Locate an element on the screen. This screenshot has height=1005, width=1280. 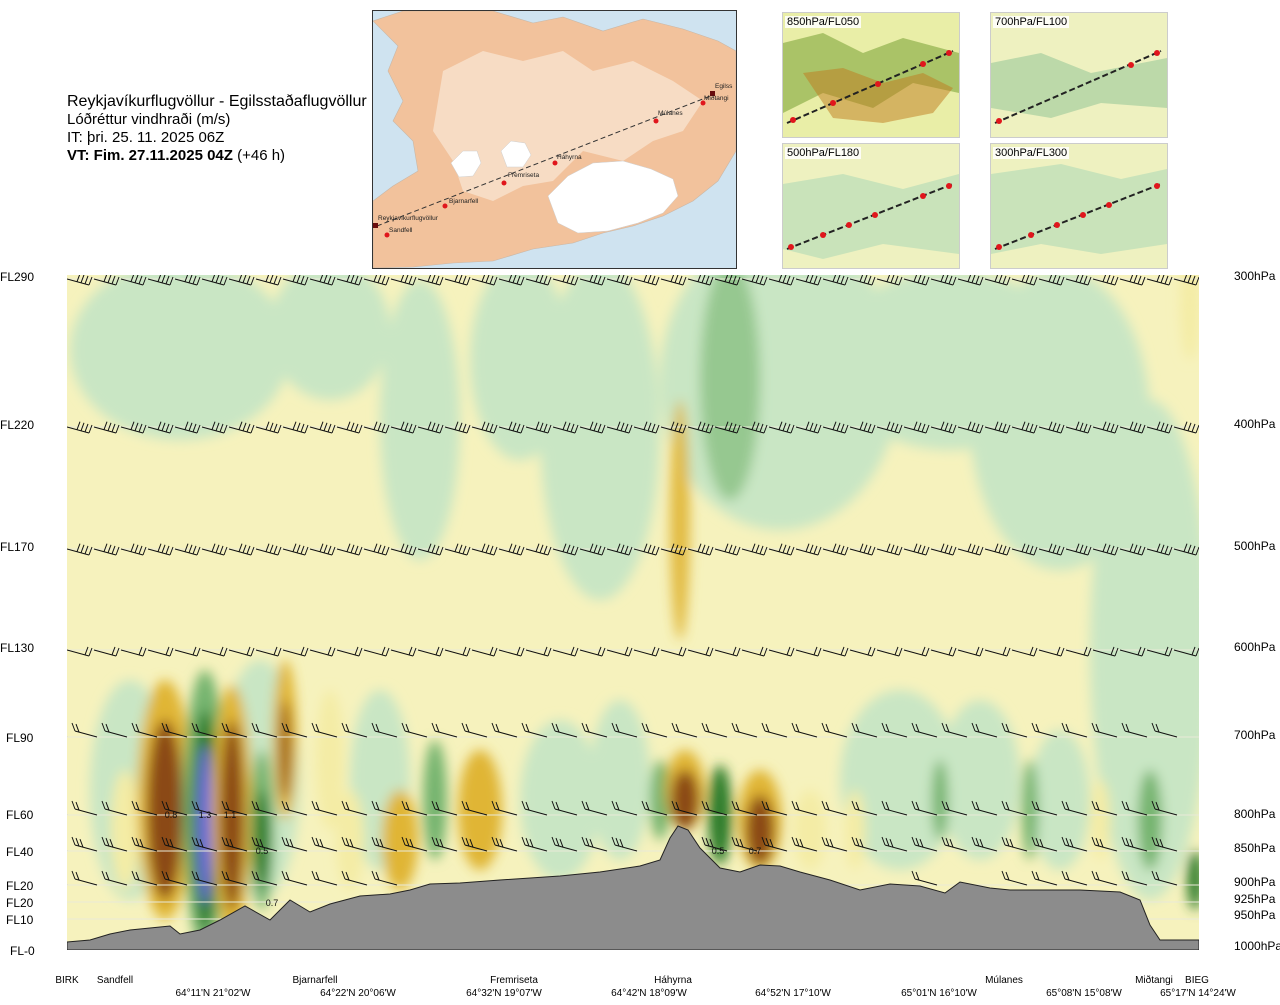
route-point is located at coordinates (555, 163).